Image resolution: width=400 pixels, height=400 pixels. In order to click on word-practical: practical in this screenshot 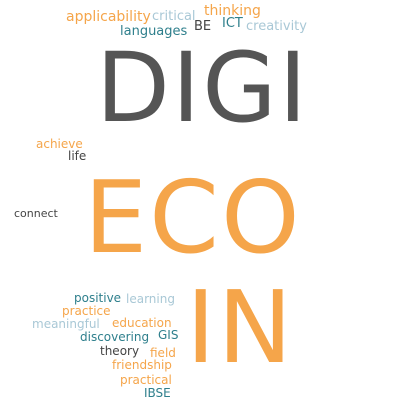, I will do `click(146, 380)`.